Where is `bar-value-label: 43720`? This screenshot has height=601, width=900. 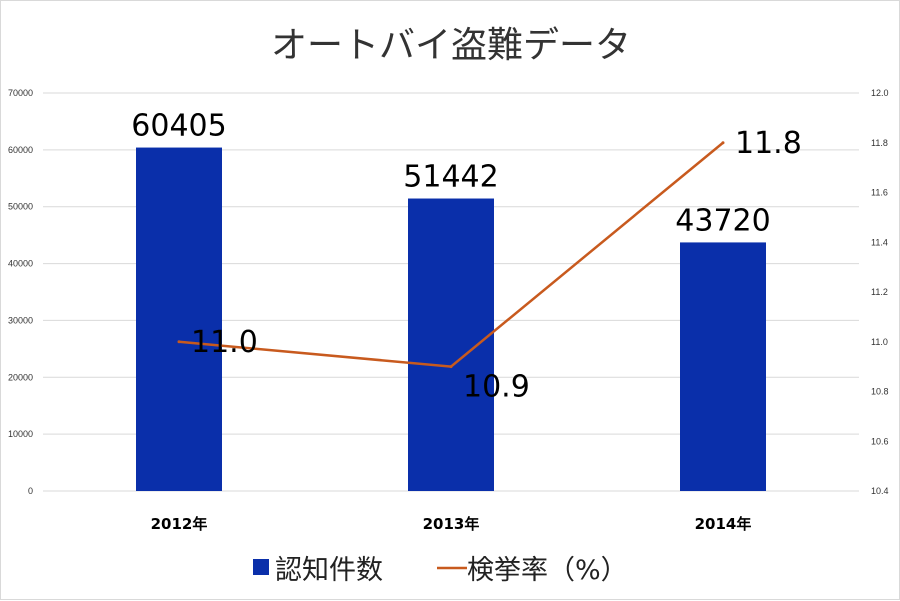
bar-value-label: 43720 is located at coordinates (722, 220).